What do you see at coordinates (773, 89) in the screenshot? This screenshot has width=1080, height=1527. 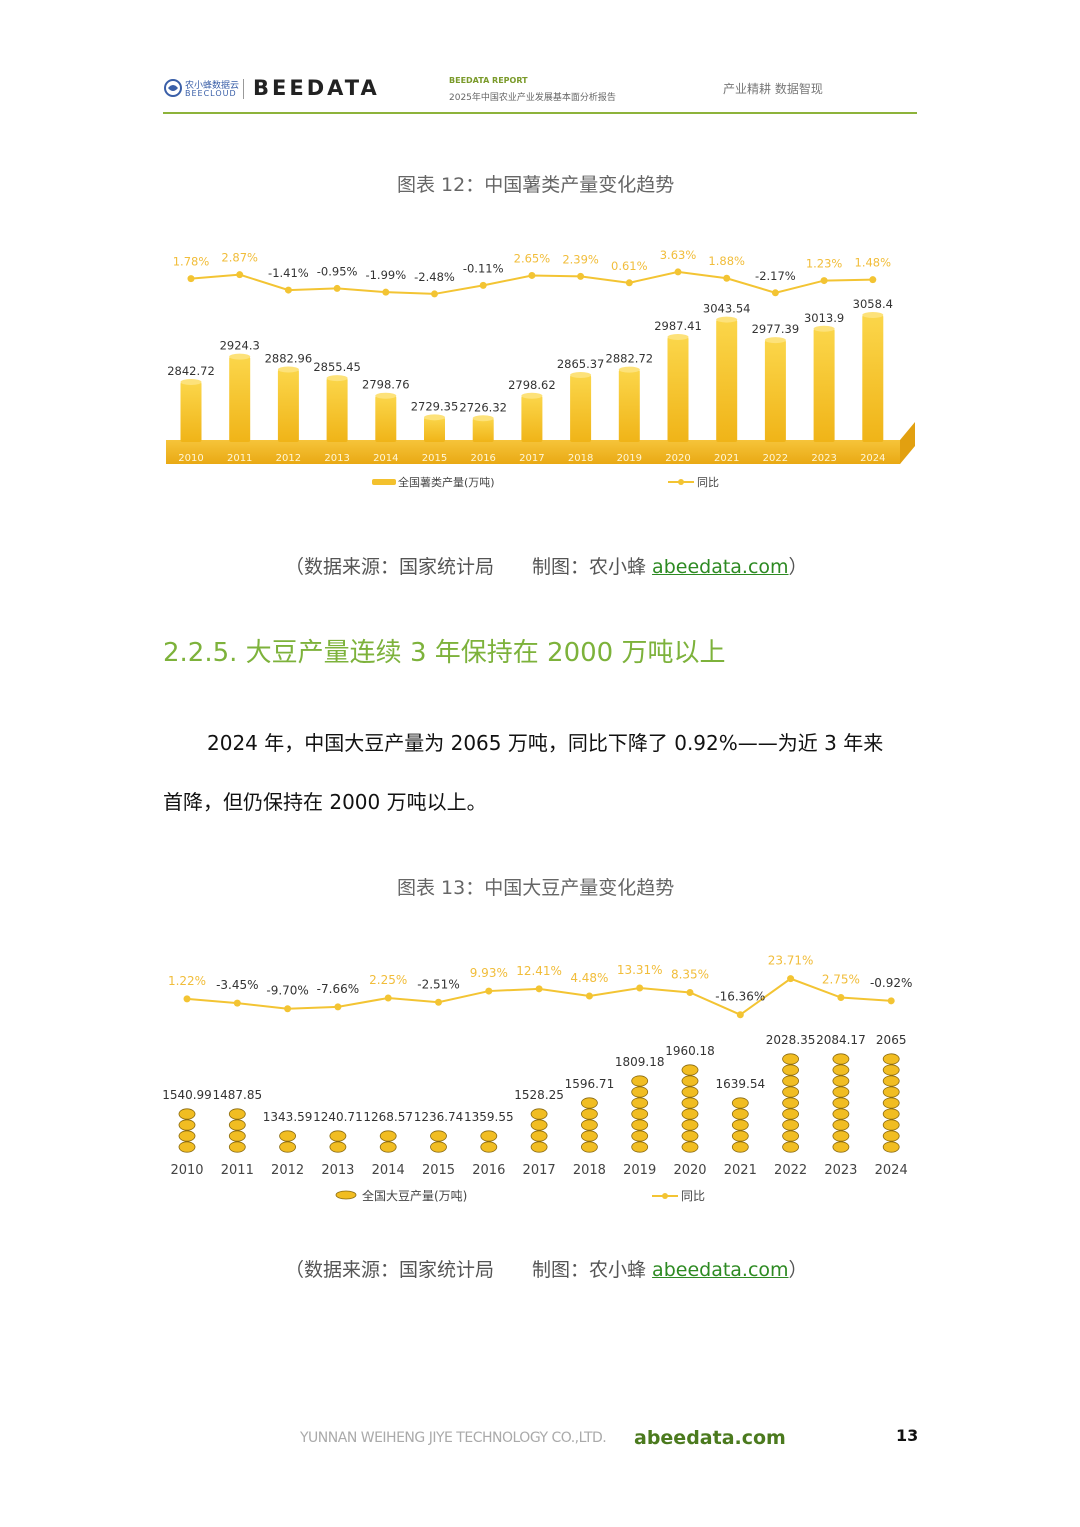 I see `header-slogan: 产业精耕 数据智现` at bounding box center [773, 89].